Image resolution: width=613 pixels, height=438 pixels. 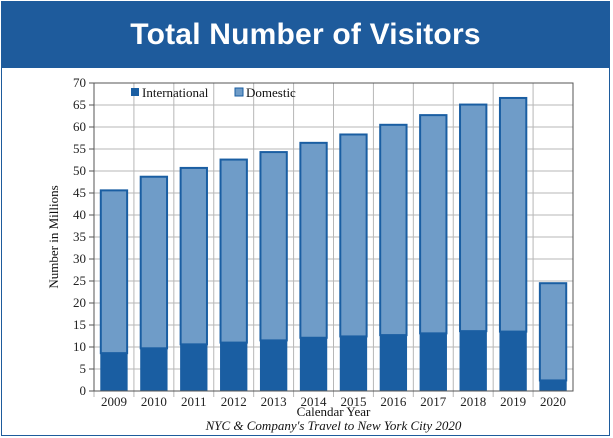 What do you see at coordinates (393, 401) in the screenshot?
I see `x-tick-label: 2016` at bounding box center [393, 401].